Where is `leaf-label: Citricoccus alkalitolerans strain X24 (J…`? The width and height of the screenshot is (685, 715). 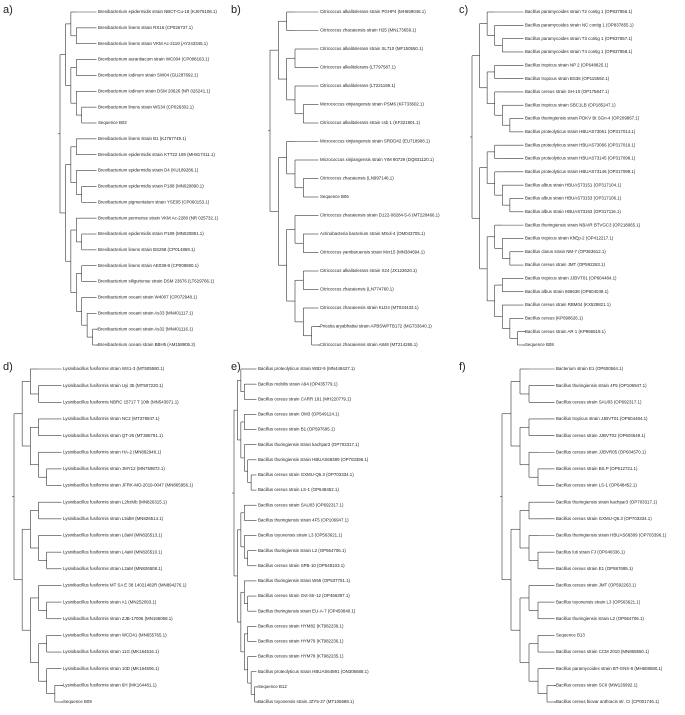
leaf-label: Citricoccus alkalitolerans strain X24 (J… is located at coordinates (368, 270).